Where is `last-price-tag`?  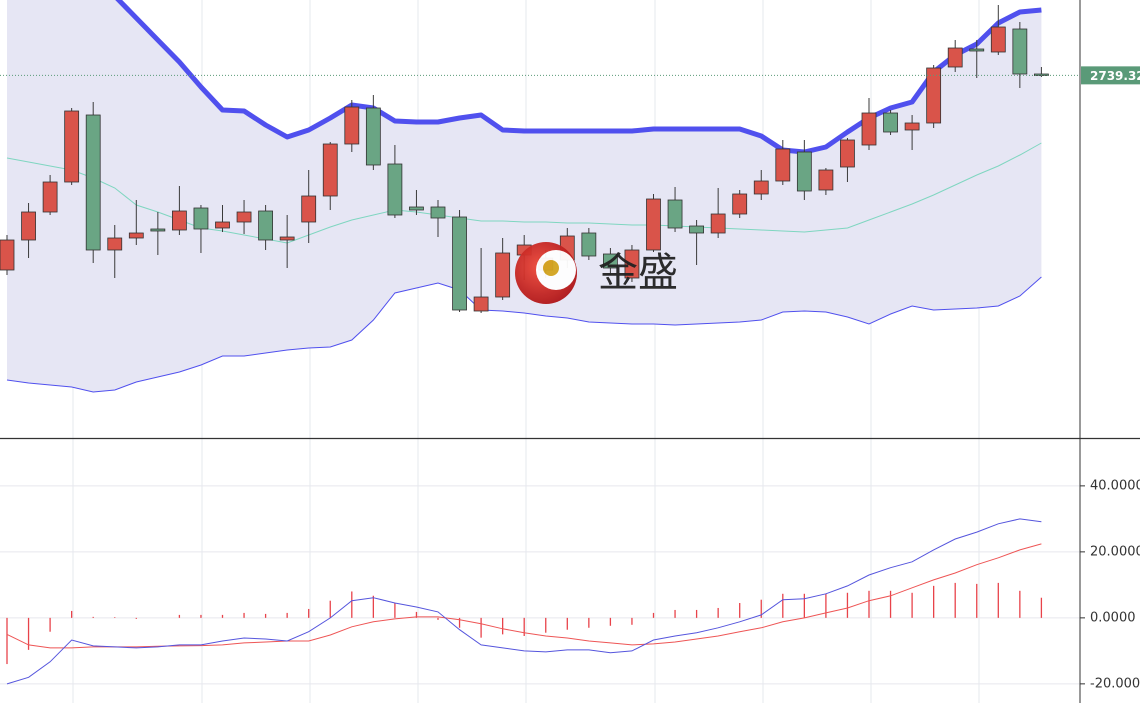 last-price-tag is located at coordinates (1110, 75).